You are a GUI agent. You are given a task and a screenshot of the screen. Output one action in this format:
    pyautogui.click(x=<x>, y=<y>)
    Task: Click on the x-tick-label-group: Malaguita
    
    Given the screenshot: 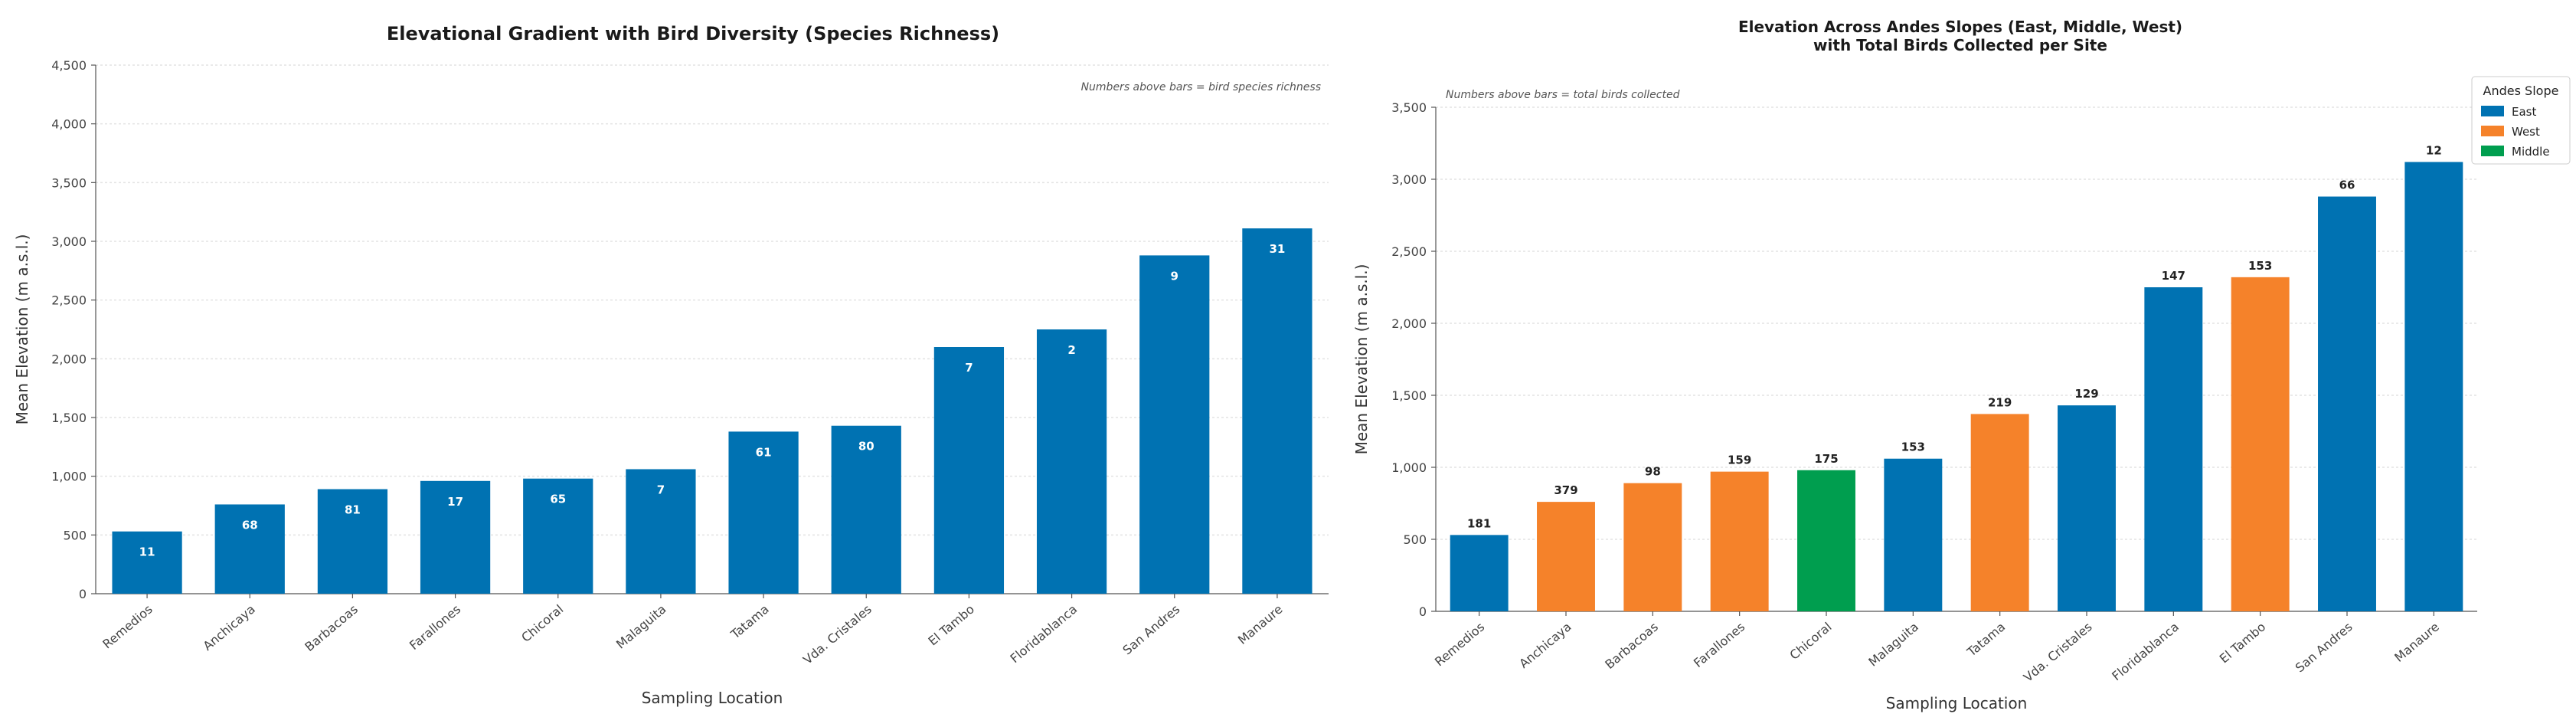 What is the action you would take?
    pyautogui.click(x=641, y=627)
    